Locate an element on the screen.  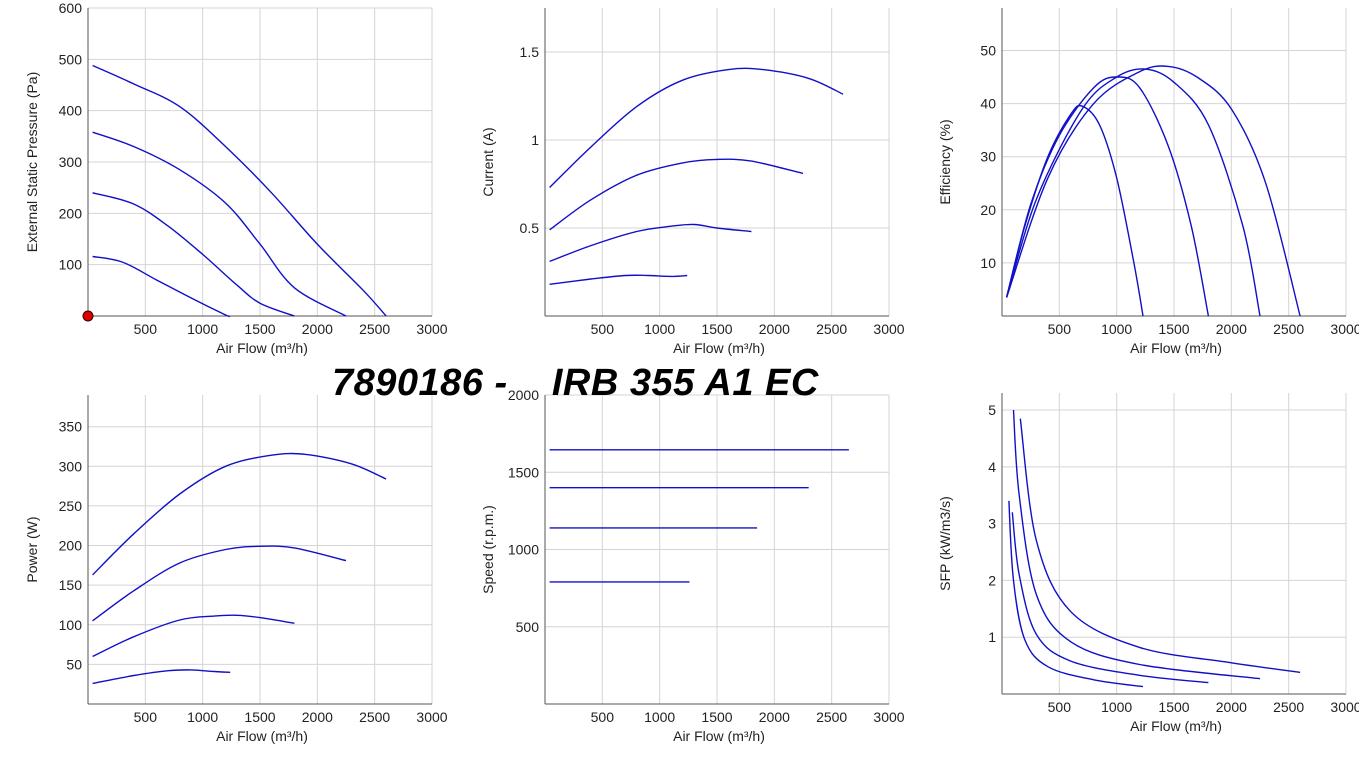
y-tick-label: 1500 is located at coordinates (523, 472).